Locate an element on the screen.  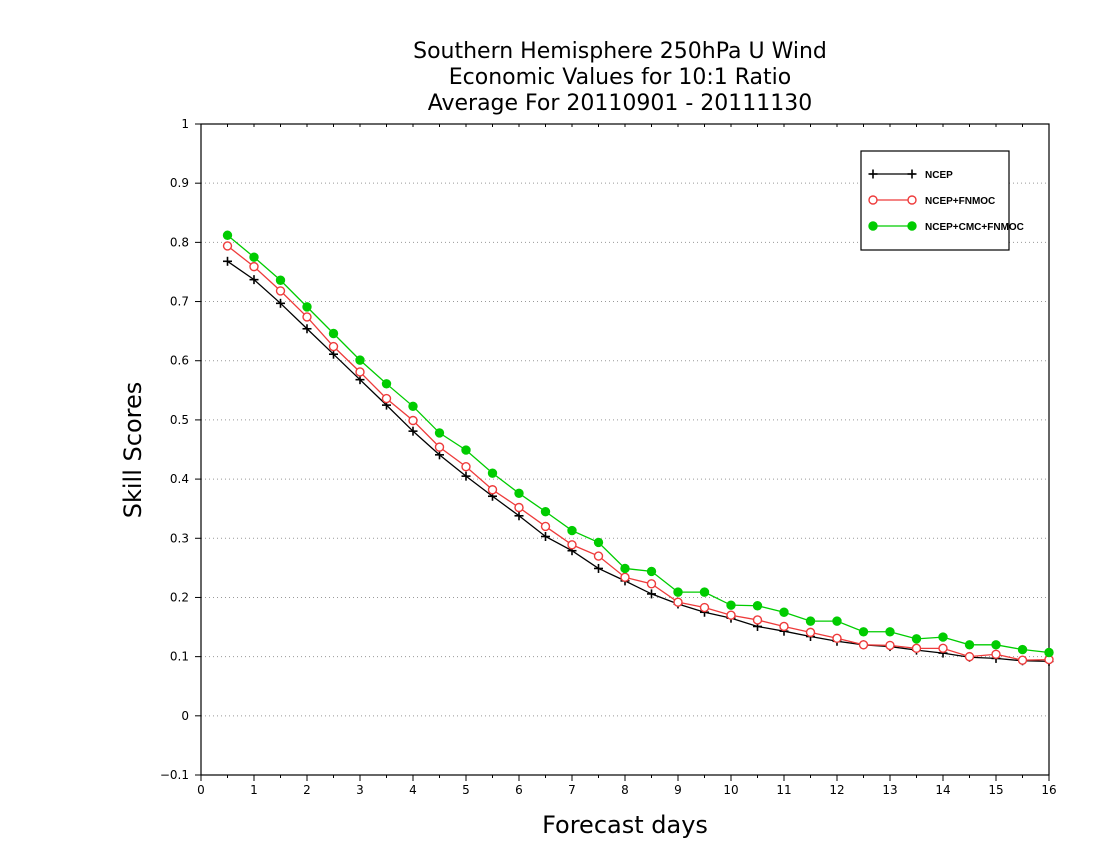
chart-title-line: Southern Hemisphere 250hPa U Wind is located at coordinates (620, 51).